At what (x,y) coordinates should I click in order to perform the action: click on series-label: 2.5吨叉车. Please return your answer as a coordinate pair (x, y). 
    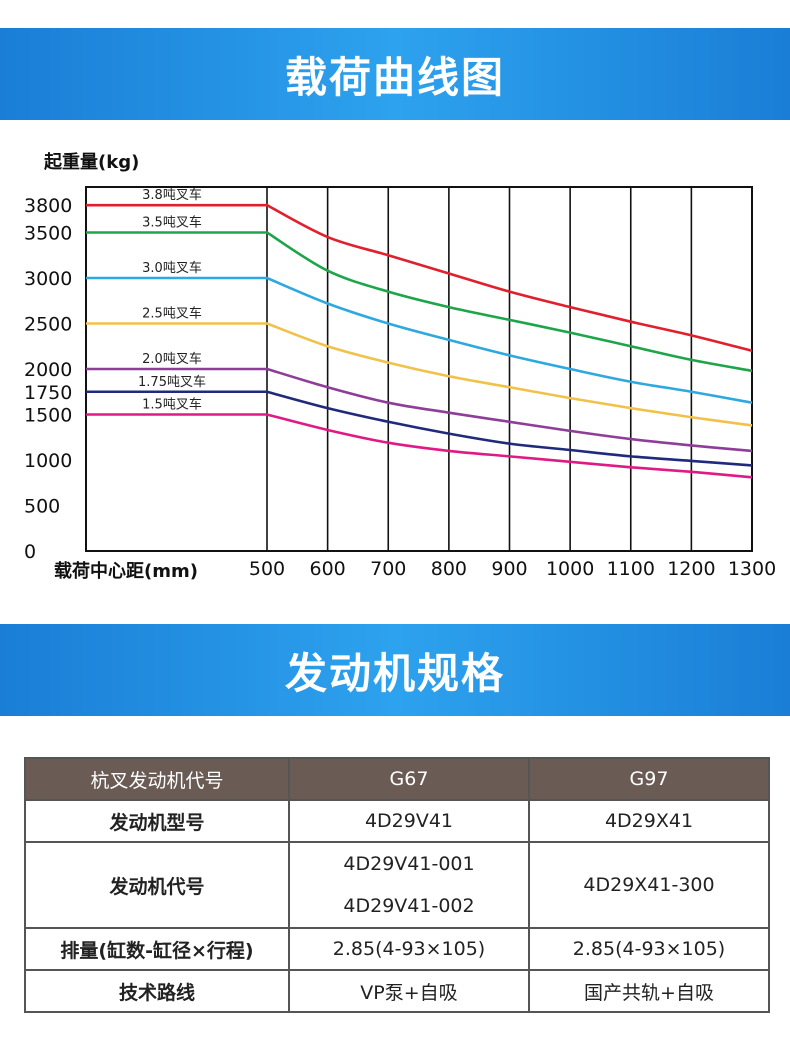
    Looking at the image, I should click on (172, 314).